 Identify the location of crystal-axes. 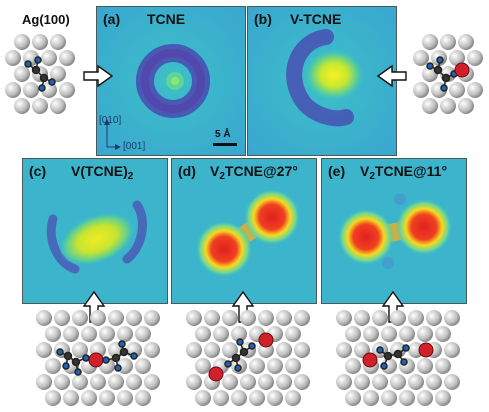
(112, 134).